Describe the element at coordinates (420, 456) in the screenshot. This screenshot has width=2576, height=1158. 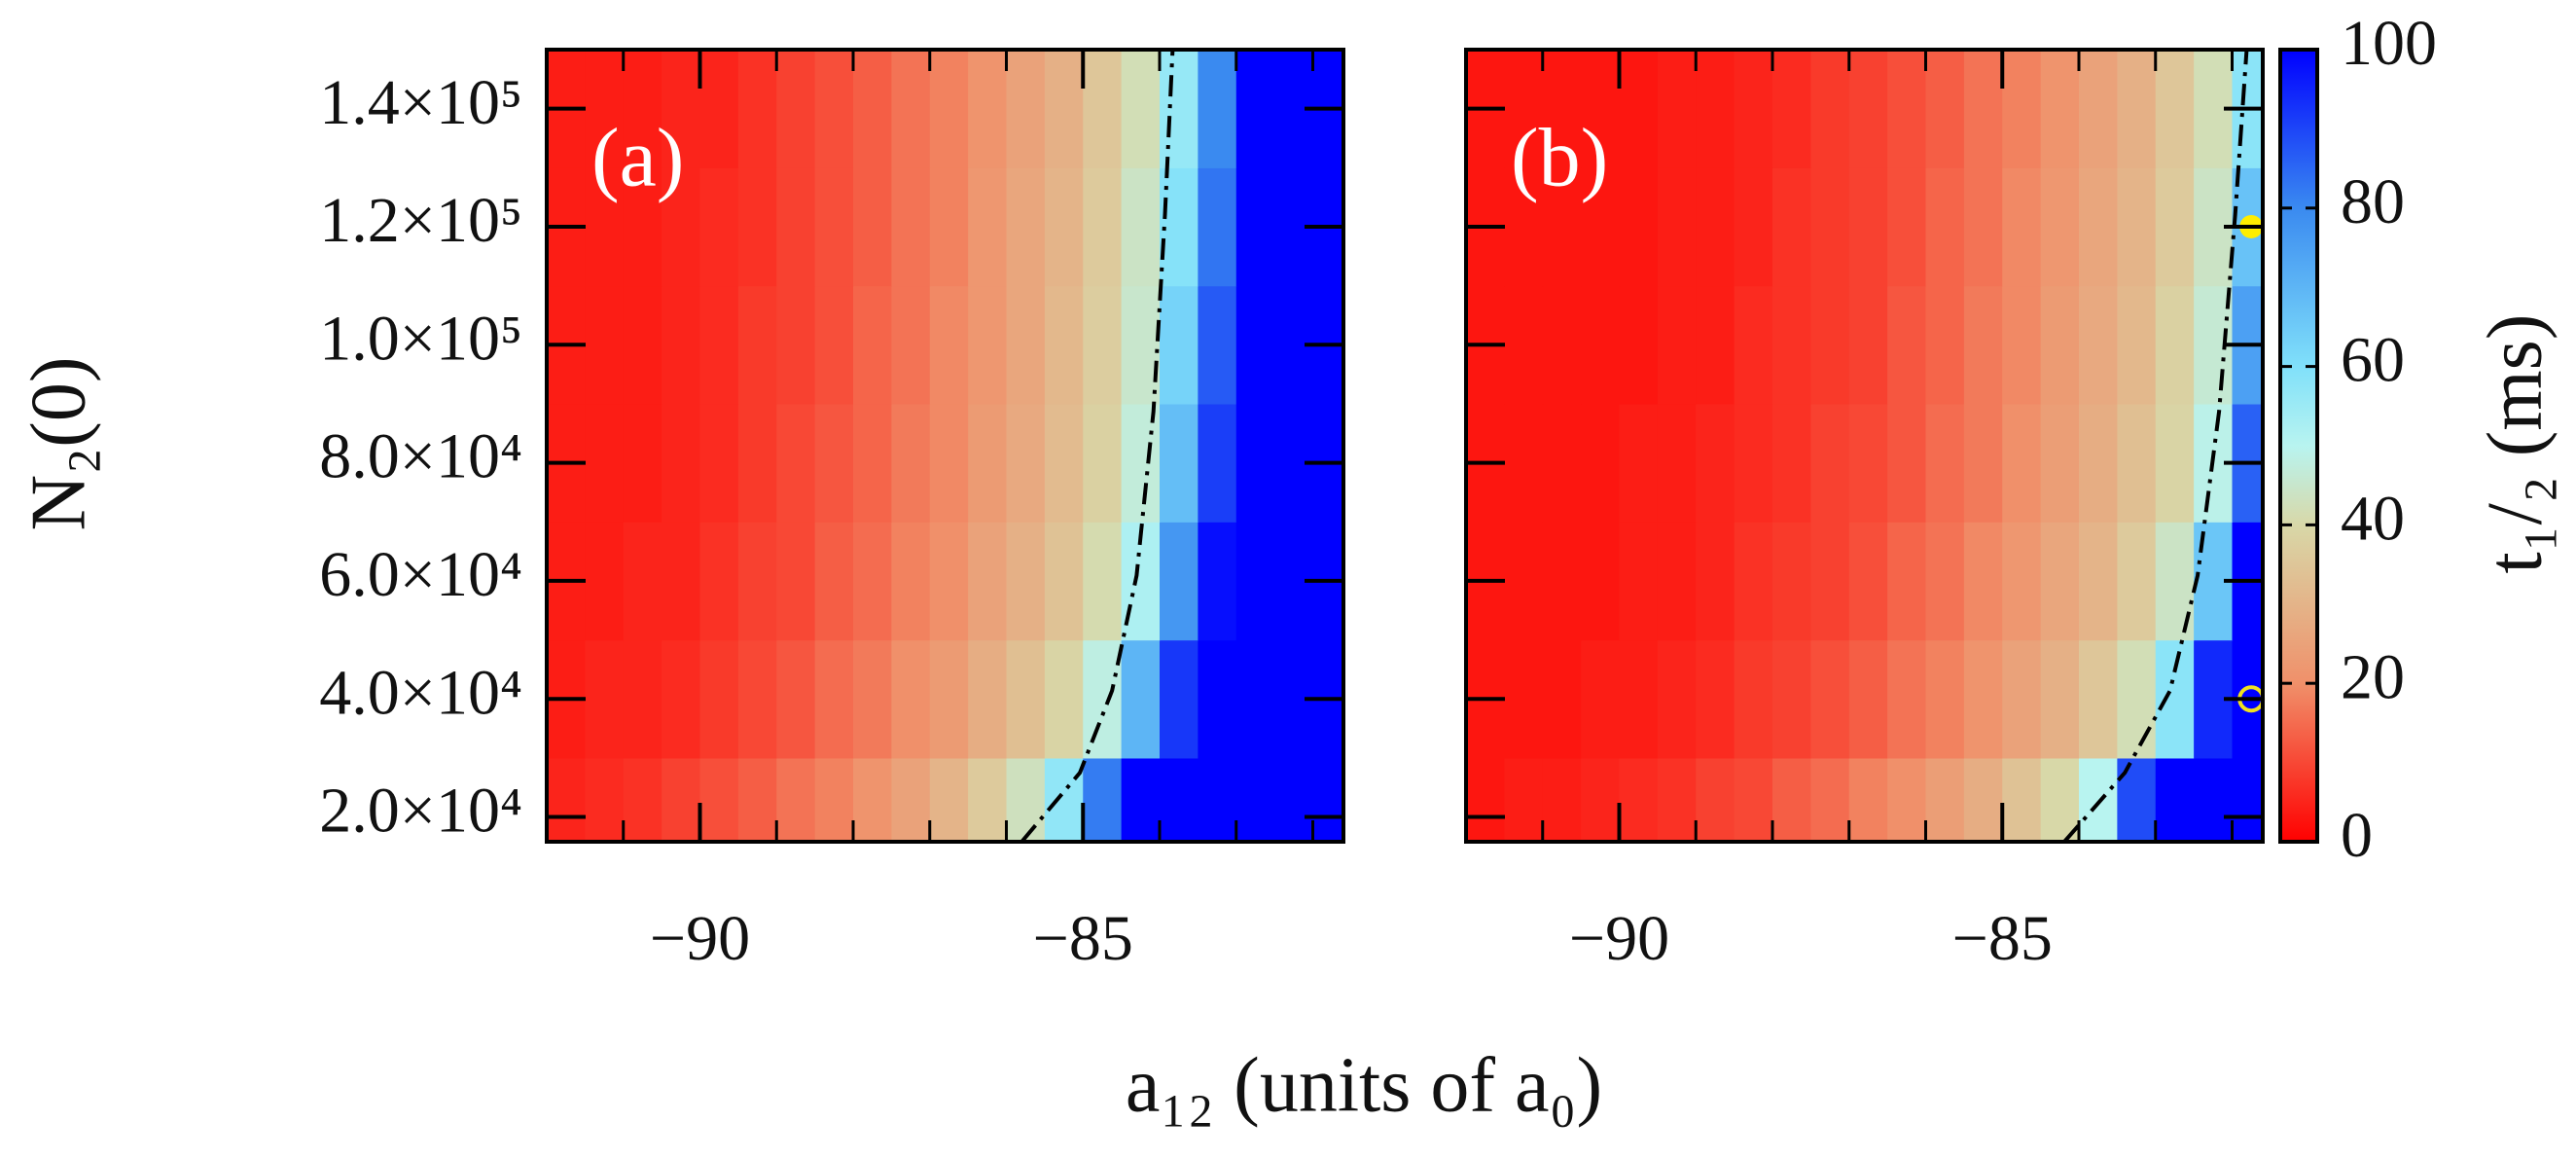
I see `y-tick-label: 8.0×10⁴` at that location.